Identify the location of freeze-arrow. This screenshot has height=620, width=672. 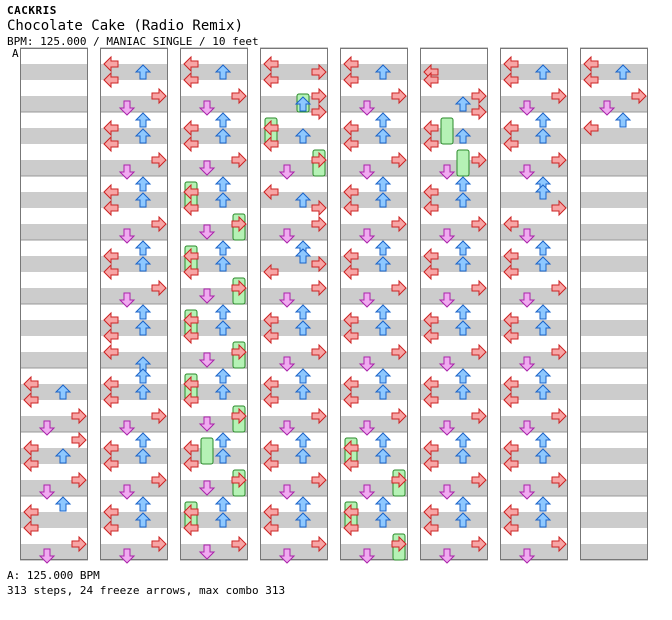
(463, 163).